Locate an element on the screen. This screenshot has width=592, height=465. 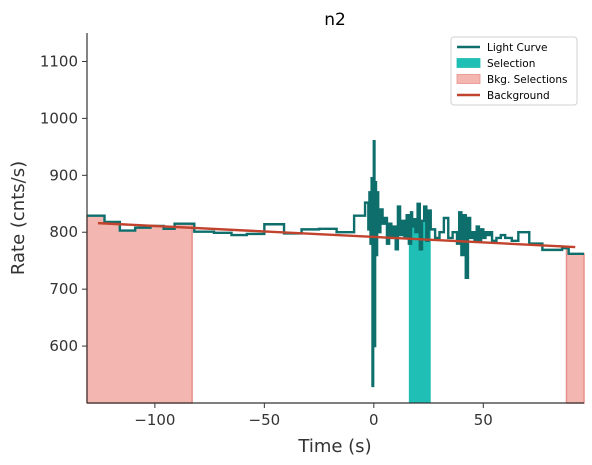
legend-box is located at coordinates (514, 71).